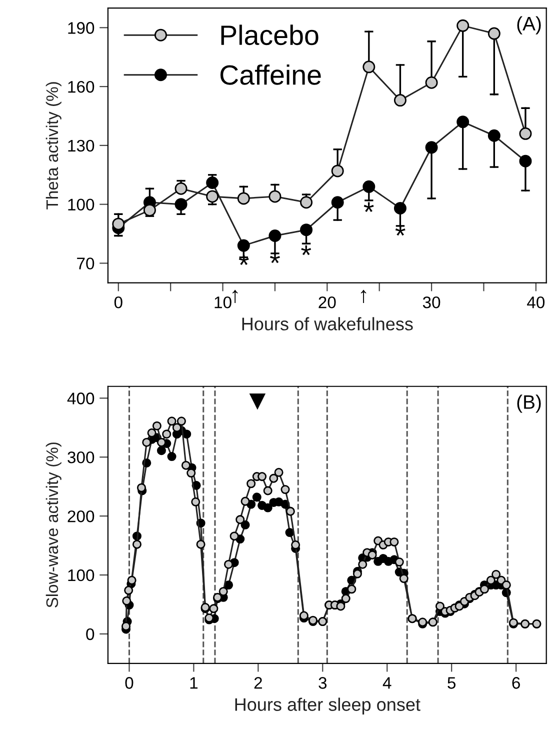 The width and height of the screenshot is (548, 729). I want to click on x-axis-title: Hours of wakefulness, so click(327, 323).